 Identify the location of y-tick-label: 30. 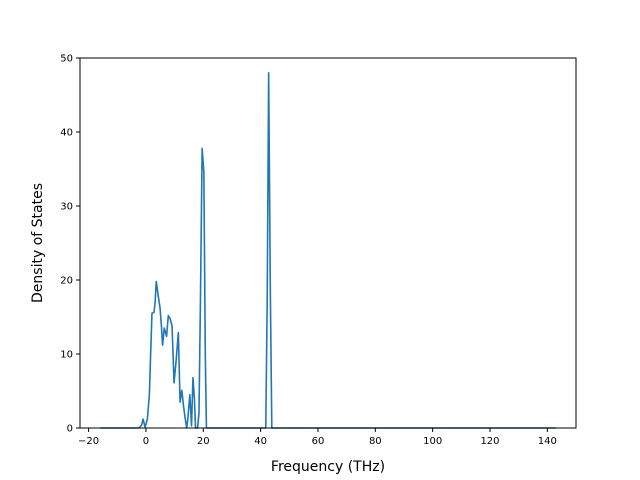
(66, 207).